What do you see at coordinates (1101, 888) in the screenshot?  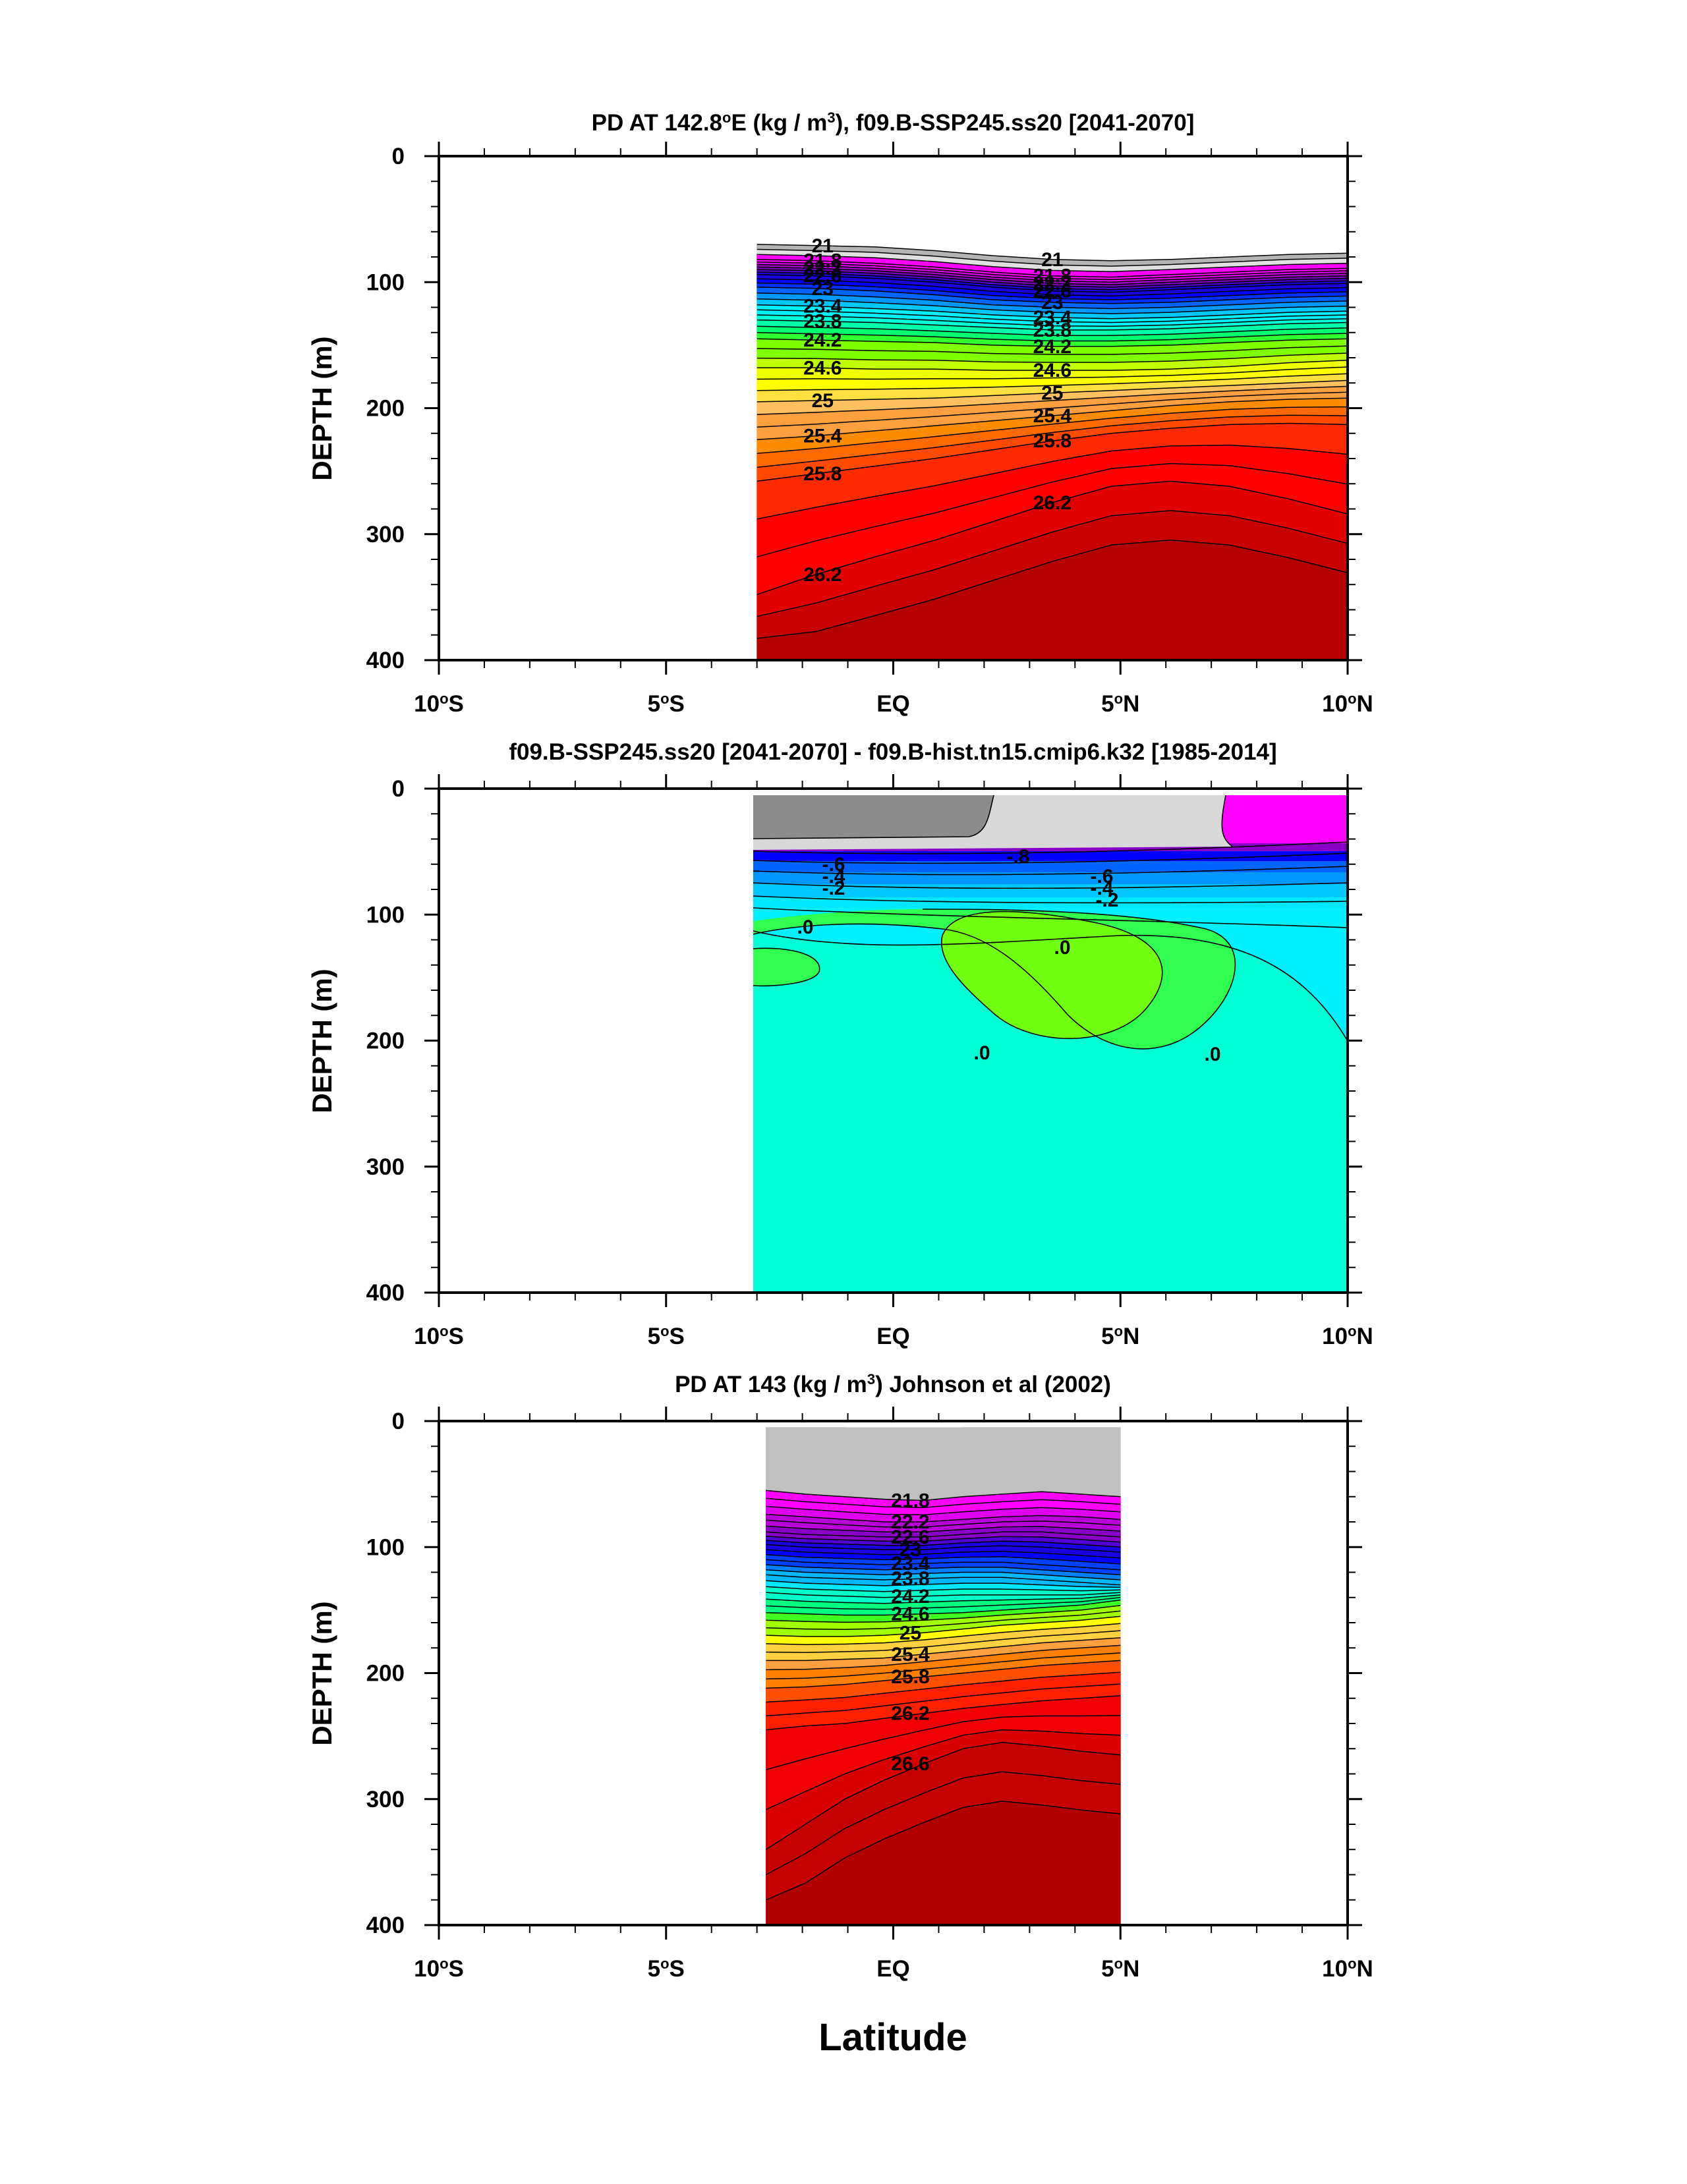 I see `contour-label: -.4` at bounding box center [1101, 888].